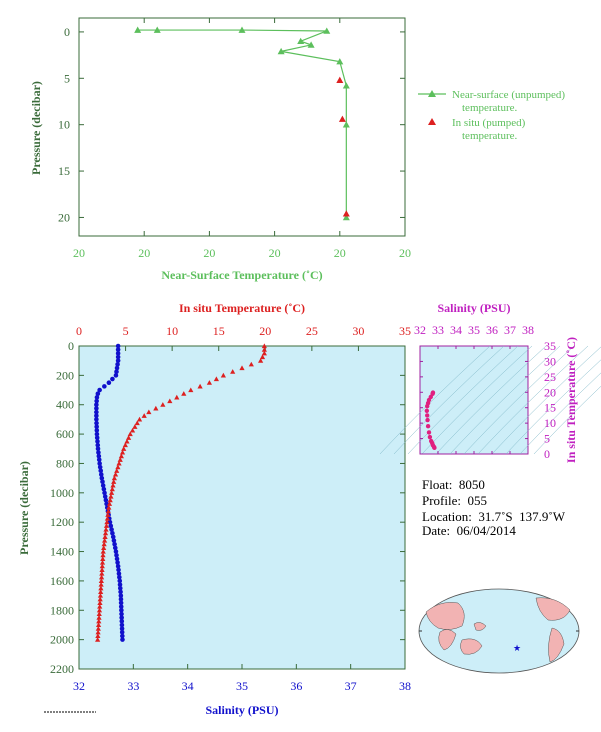  Describe the element at coordinates (547, 454) in the screenshot. I see `ts-y-tick-label: 0` at that location.